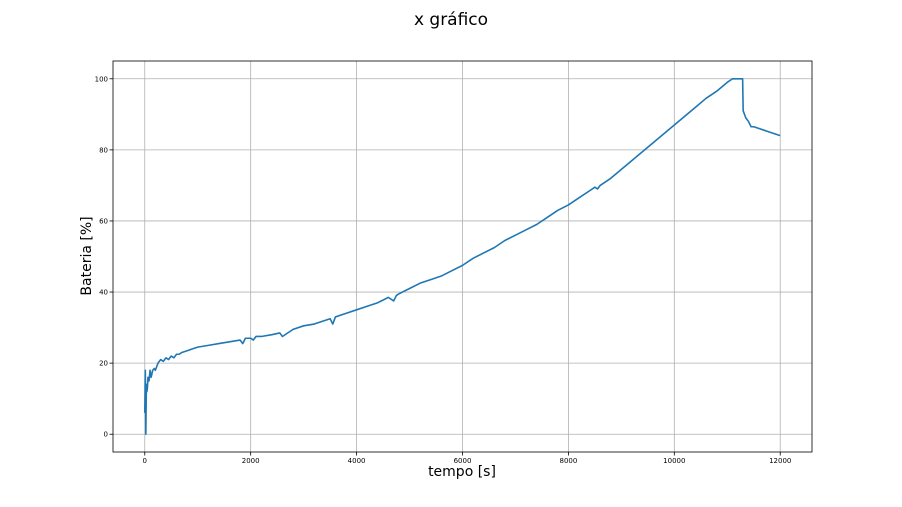 This screenshot has height=507, width=902. I want to click on y-tick-label: 60, so click(103, 221).